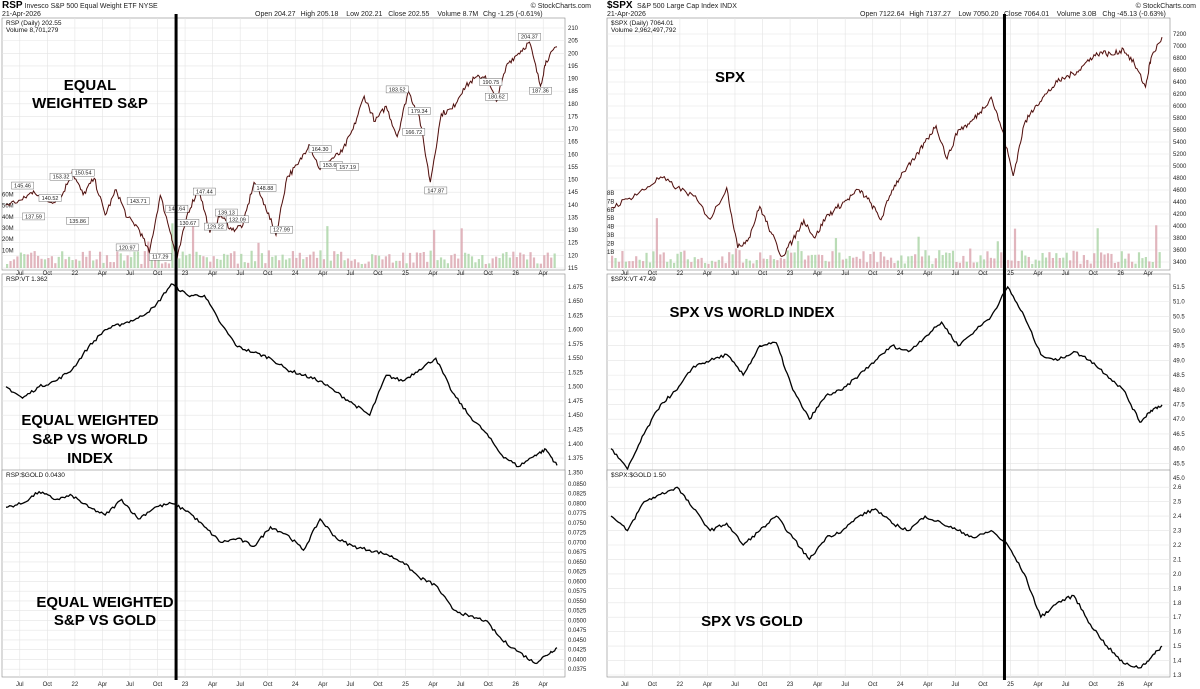 This screenshot has height=689, width=1200. I want to click on vol-tick-spx-7: 1B, so click(610, 253).